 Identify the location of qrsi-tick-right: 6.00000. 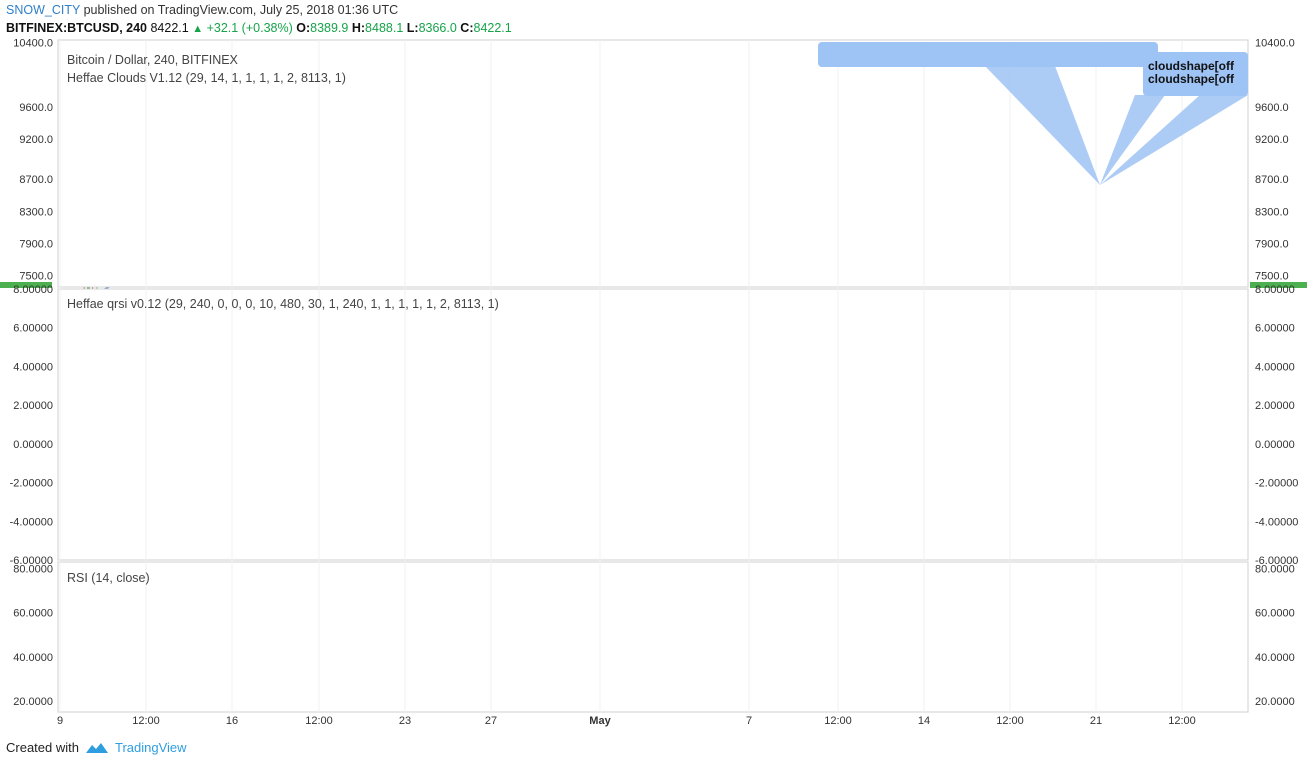
(1275, 329).